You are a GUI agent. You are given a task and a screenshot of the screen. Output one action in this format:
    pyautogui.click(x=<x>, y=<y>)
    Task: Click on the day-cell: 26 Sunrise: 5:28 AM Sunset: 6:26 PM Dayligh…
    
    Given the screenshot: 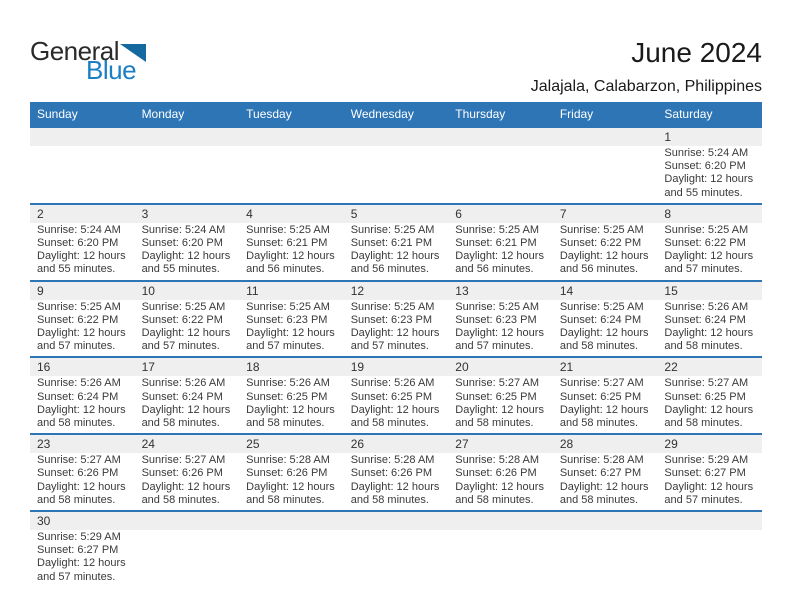 What is the action you would take?
    pyautogui.click(x=396, y=472)
    